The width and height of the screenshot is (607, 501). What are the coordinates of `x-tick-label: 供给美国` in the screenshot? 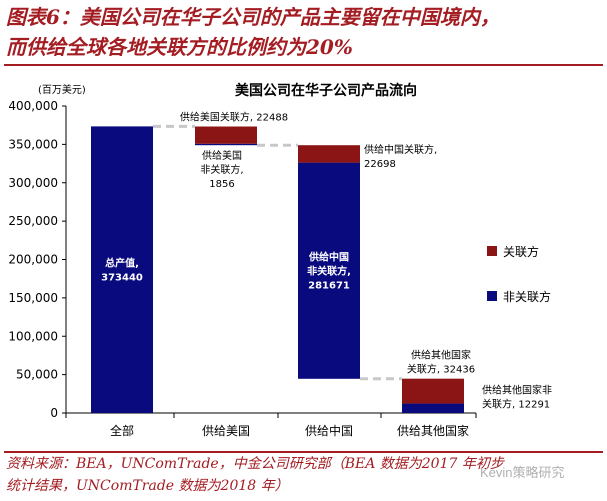 It's located at (226, 431).